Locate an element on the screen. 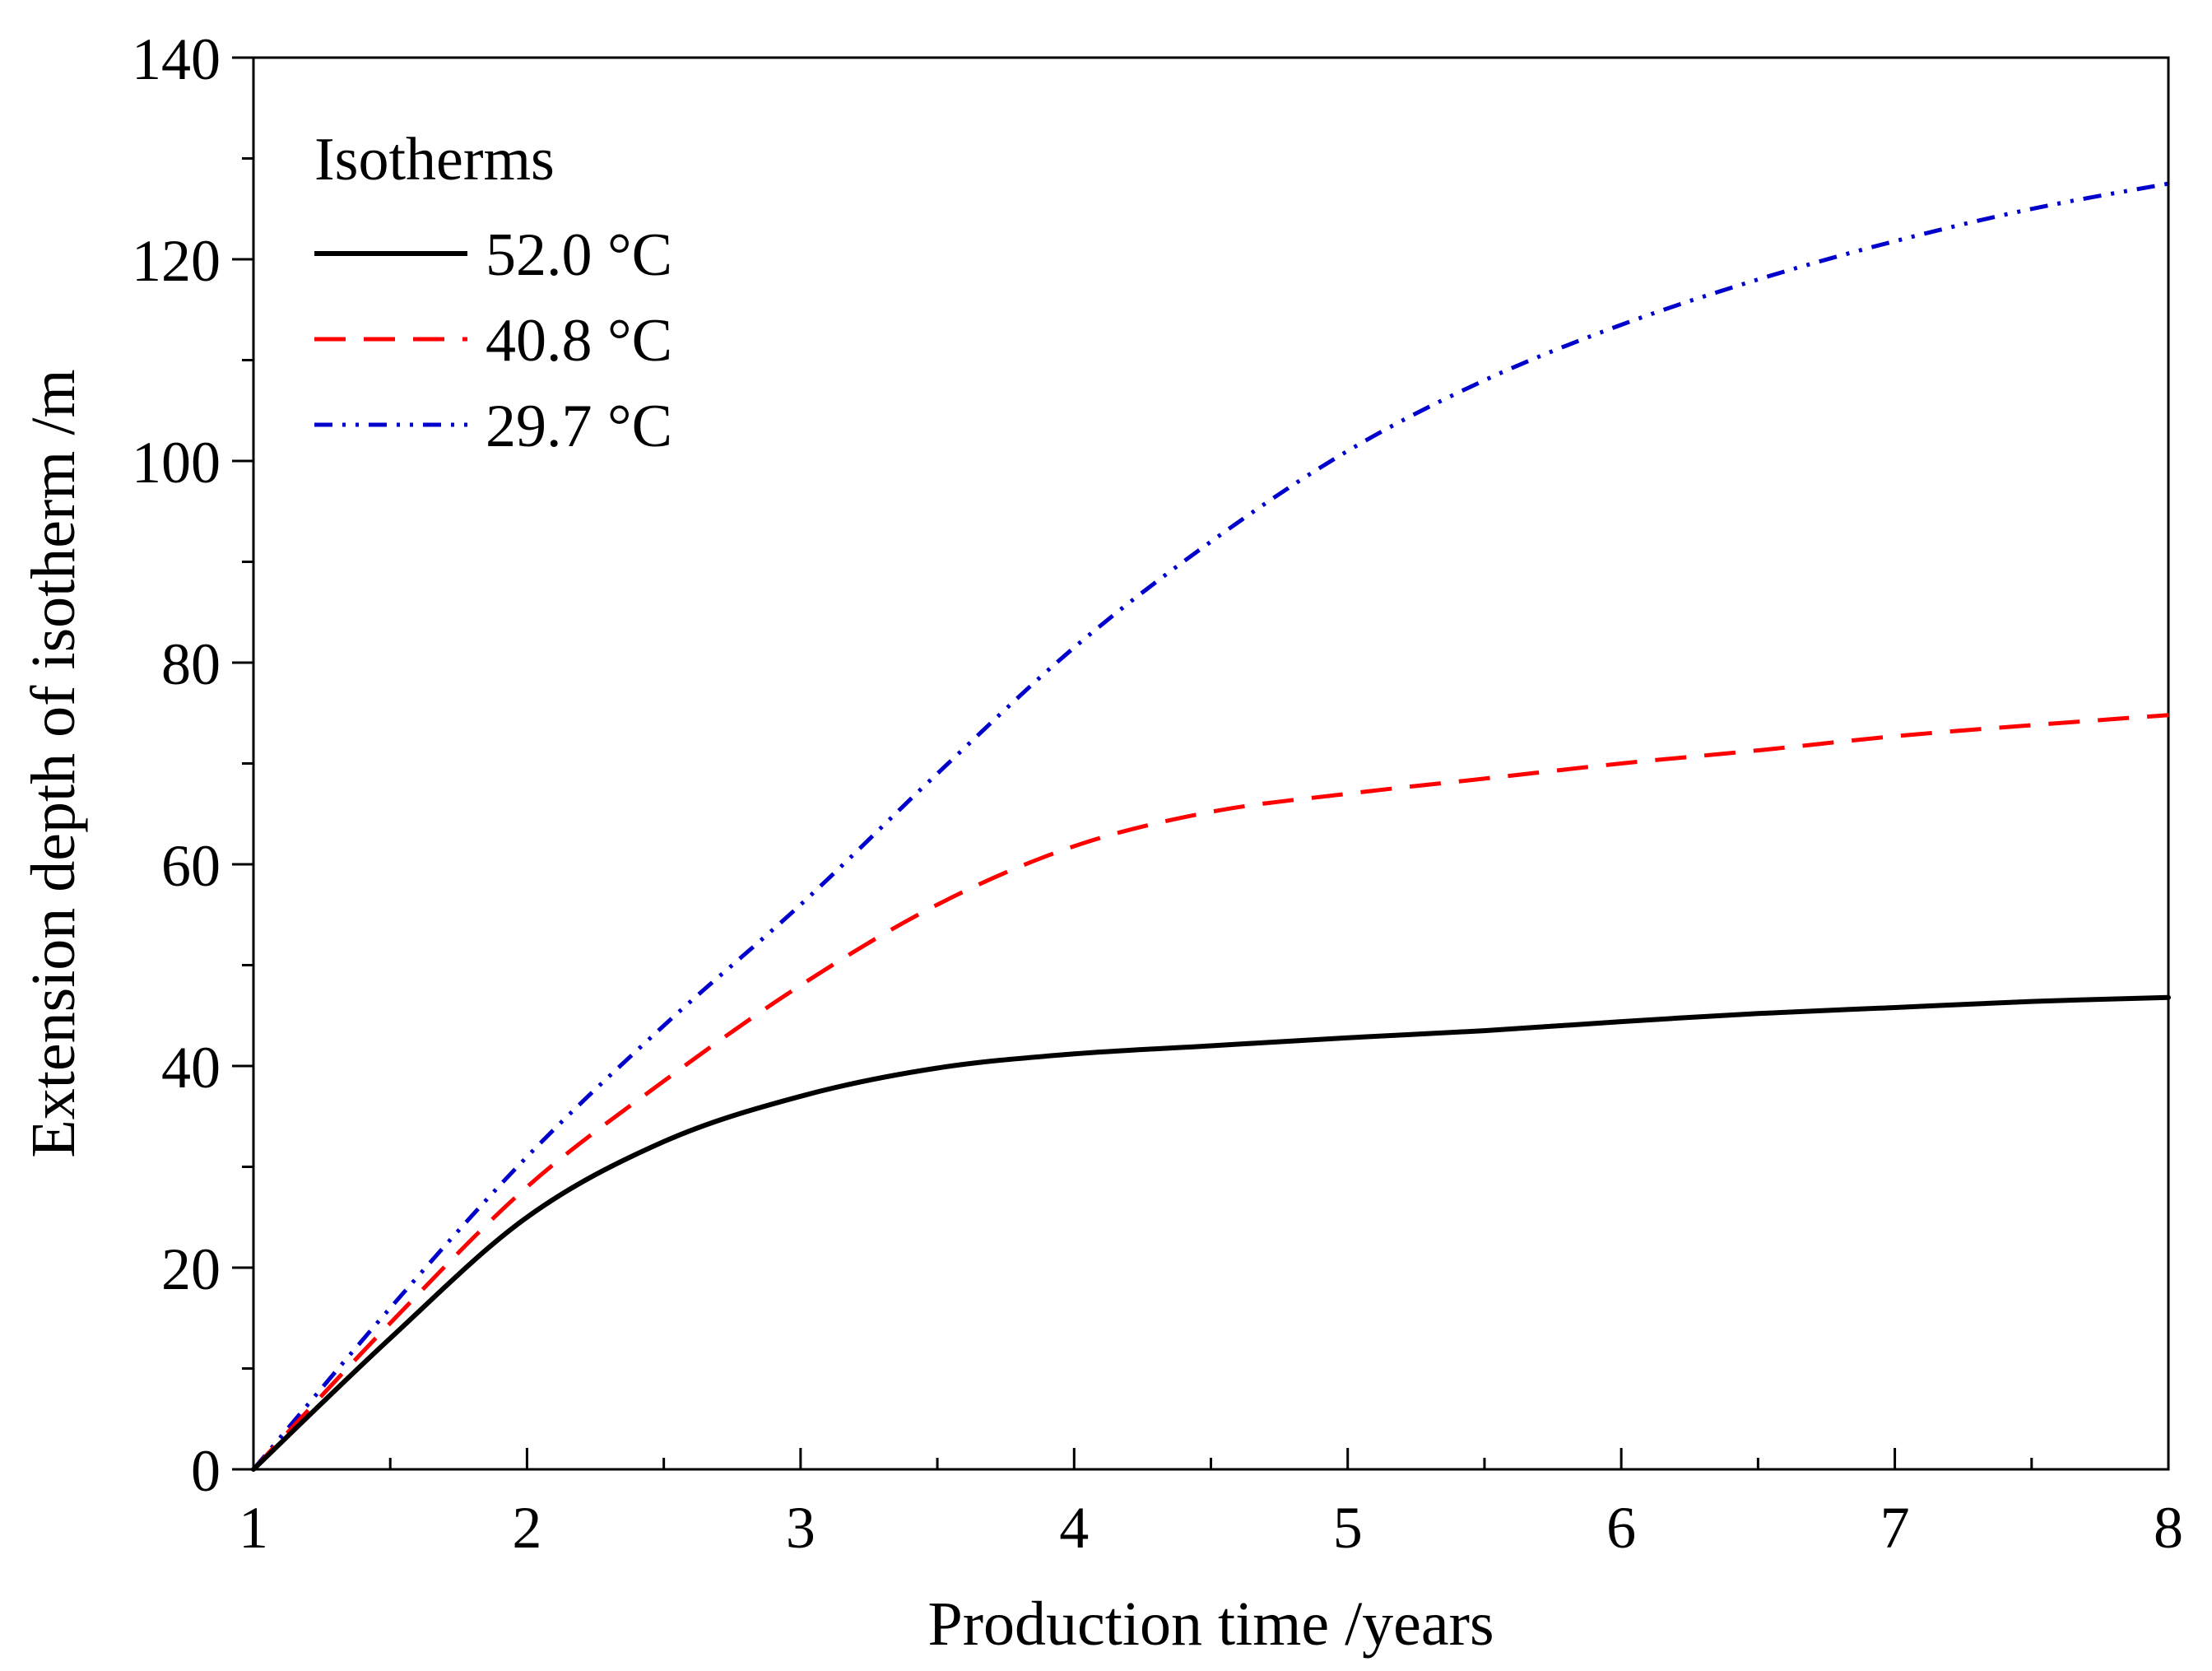 Image resolution: width=2212 pixels, height=1671 pixels. legend-label-2: 40.8 °C is located at coordinates (579, 341).